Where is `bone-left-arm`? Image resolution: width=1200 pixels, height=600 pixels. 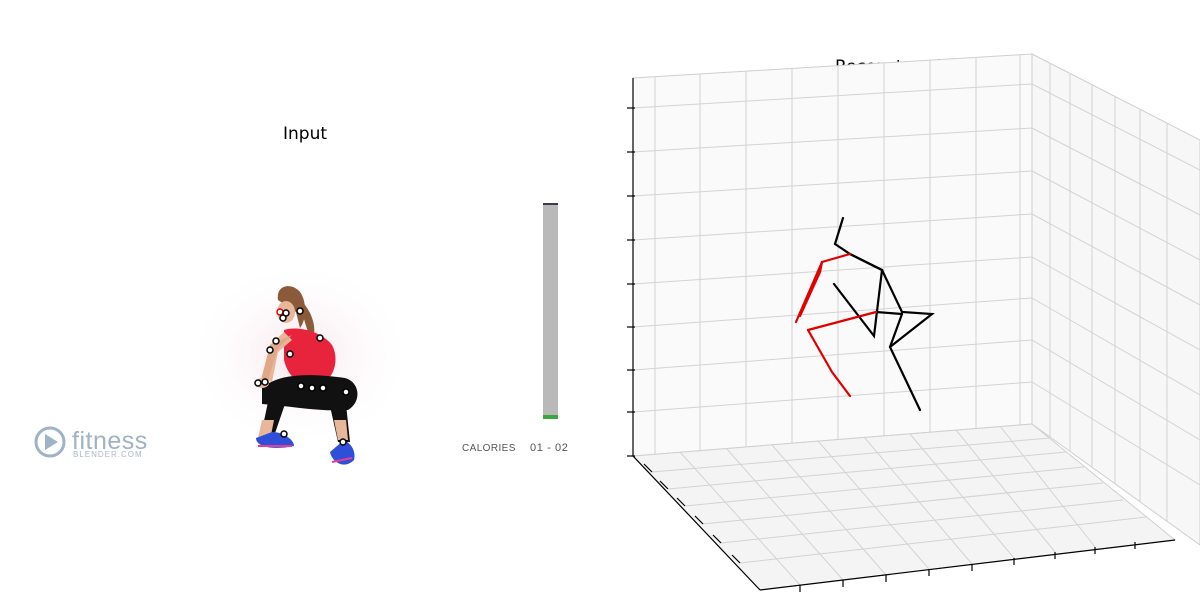
bone-left-arm is located at coordinates (811, 289).